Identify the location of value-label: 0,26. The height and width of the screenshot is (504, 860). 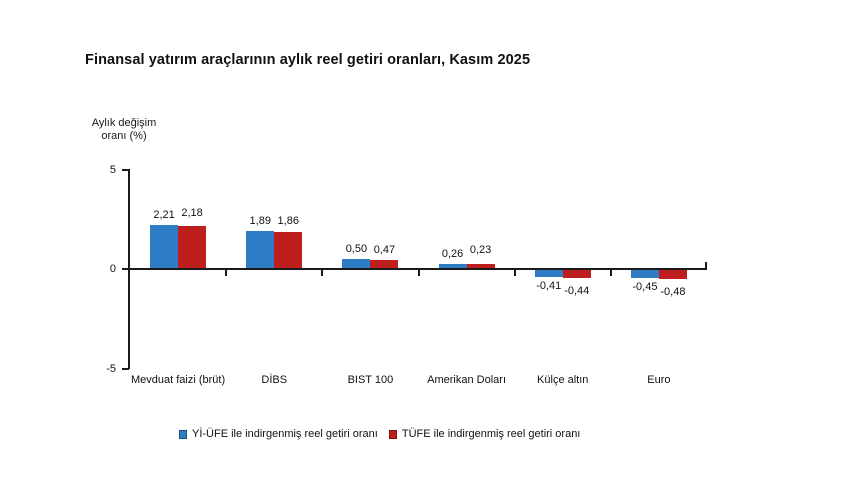
(452, 253).